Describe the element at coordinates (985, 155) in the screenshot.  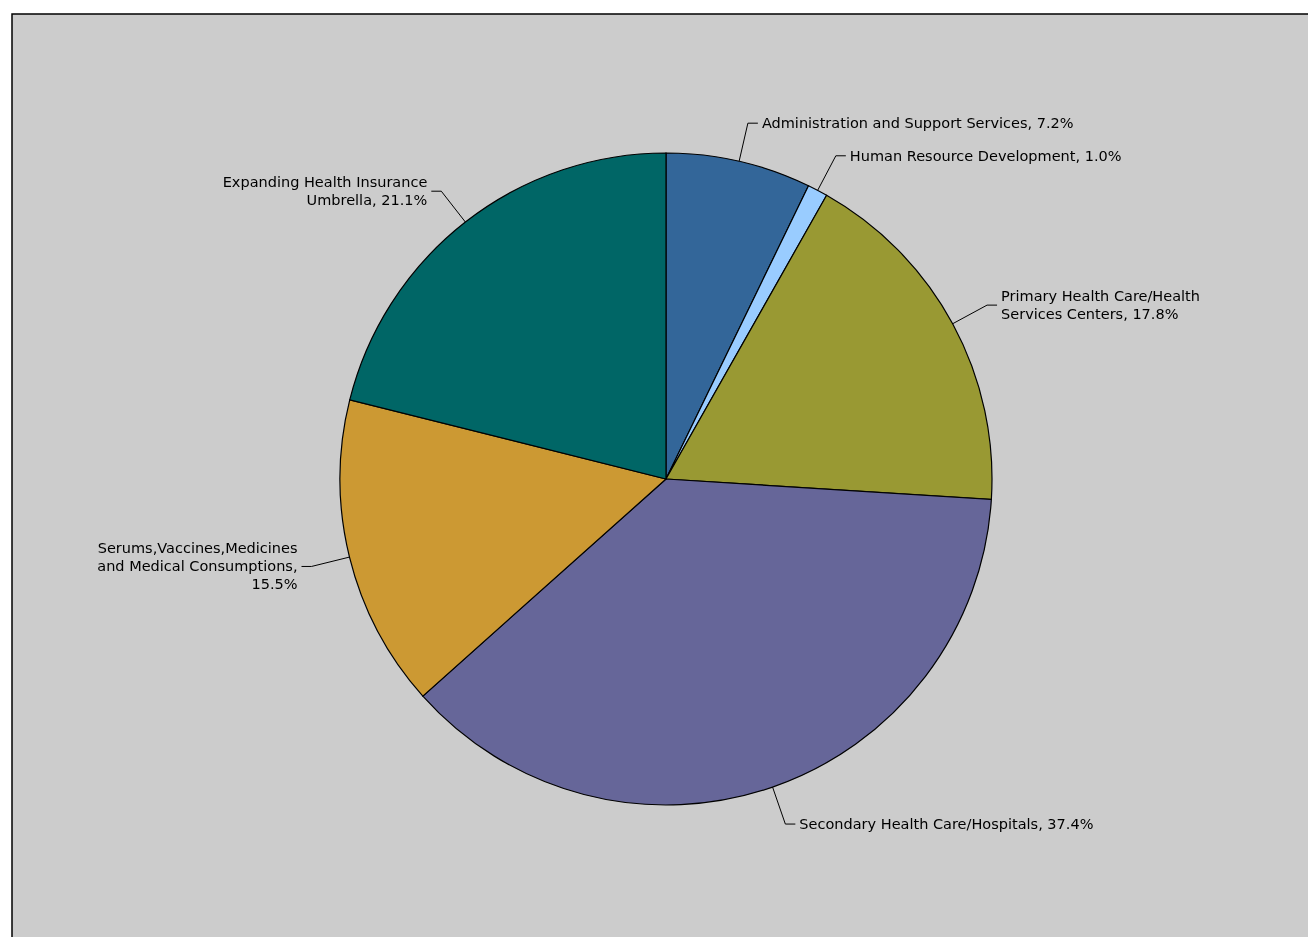
I see `slice-label: Human Resource Development, 1.0%` at that location.